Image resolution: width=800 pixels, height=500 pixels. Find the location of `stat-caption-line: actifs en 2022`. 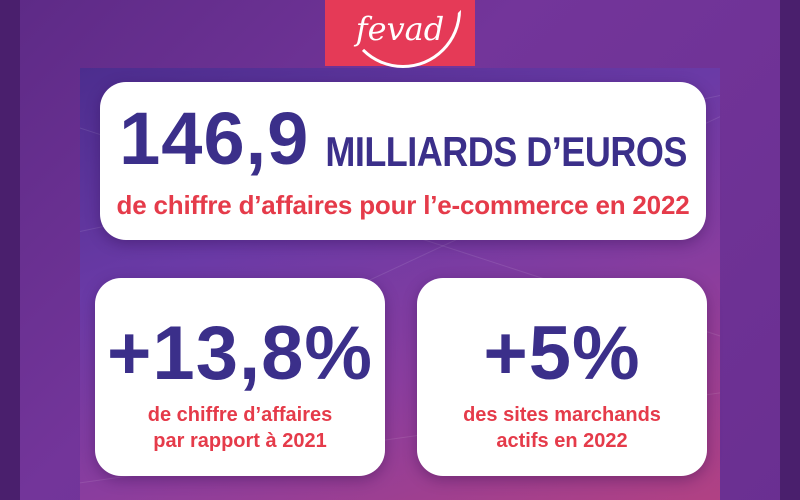

stat-caption-line: actifs en 2022 is located at coordinates (562, 441).